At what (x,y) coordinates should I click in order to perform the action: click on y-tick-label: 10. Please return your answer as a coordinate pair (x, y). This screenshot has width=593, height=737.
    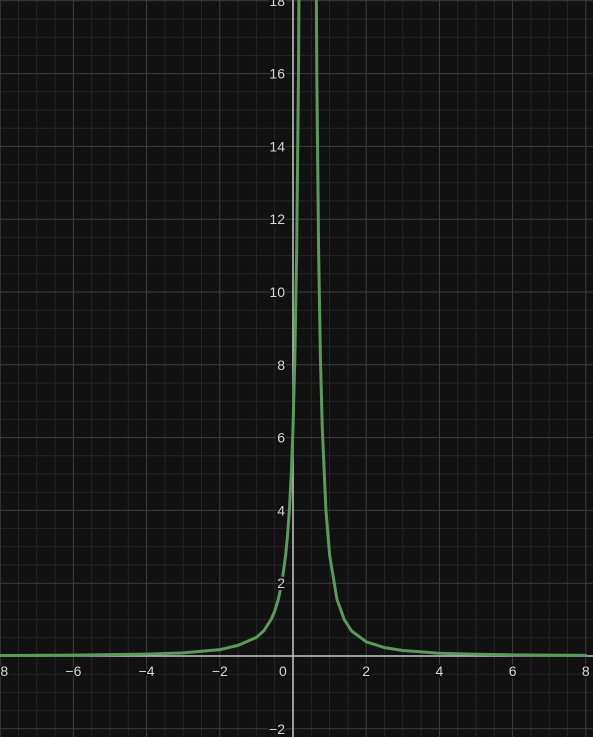
    Looking at the image, I should click on (277, 292).